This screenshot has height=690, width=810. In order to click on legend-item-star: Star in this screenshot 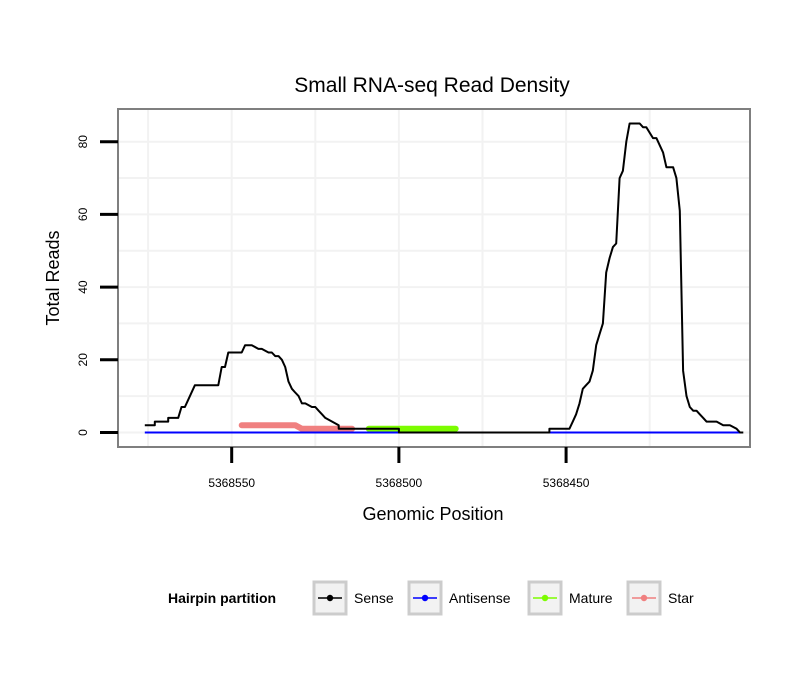, I will do `click(660, 598)`.